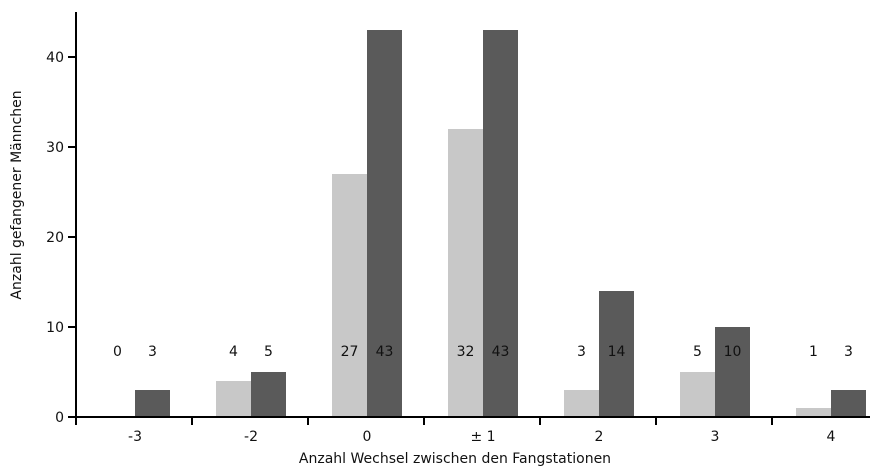 The image size is (872, 467). I want to click on data-label: 14, so click(617, 352).